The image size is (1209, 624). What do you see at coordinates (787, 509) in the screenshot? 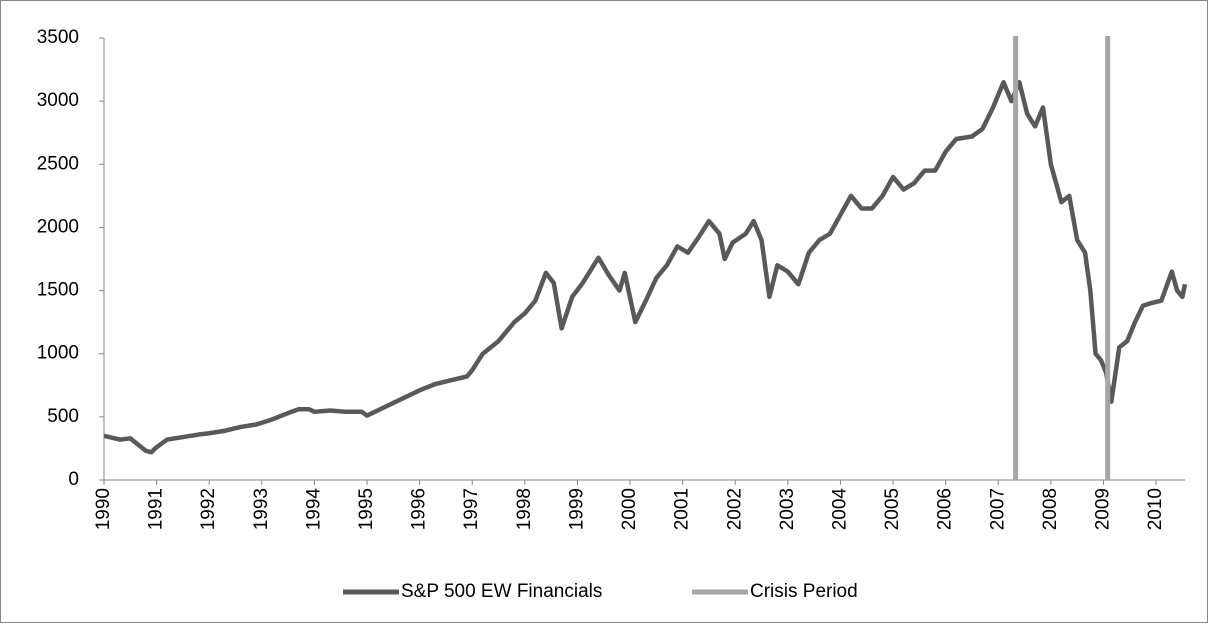
I see `x-tick-label: 2003` at bounding box center [787, 509].